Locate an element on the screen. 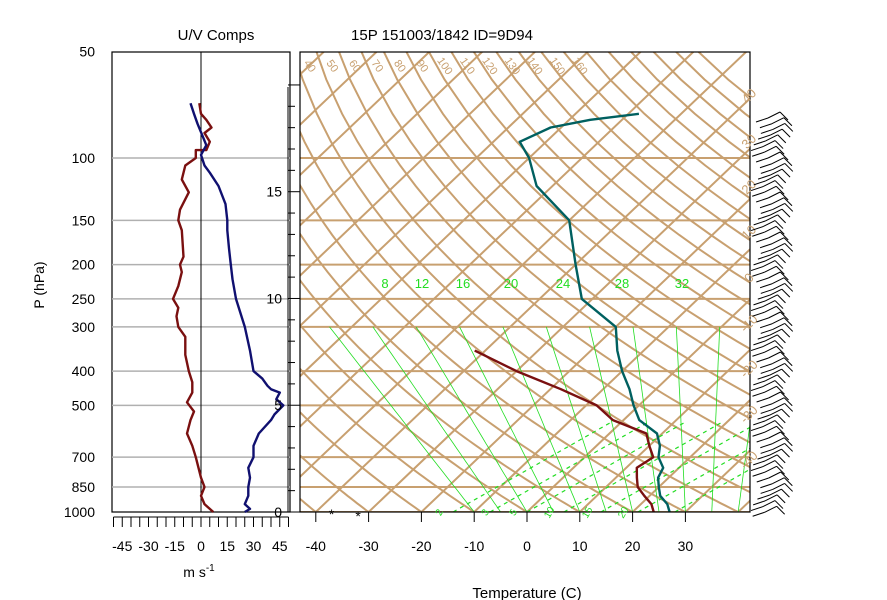 The image size is (887, 600). lower-mixing-ratio-label: 3 is located at coordinates (486, 512).